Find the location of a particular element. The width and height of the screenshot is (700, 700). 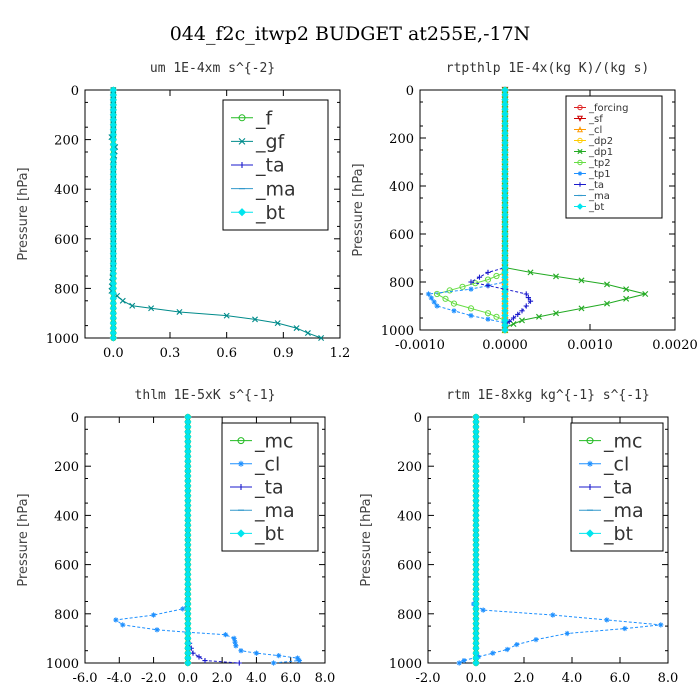

series-ta is located at coordinates (501, 210).